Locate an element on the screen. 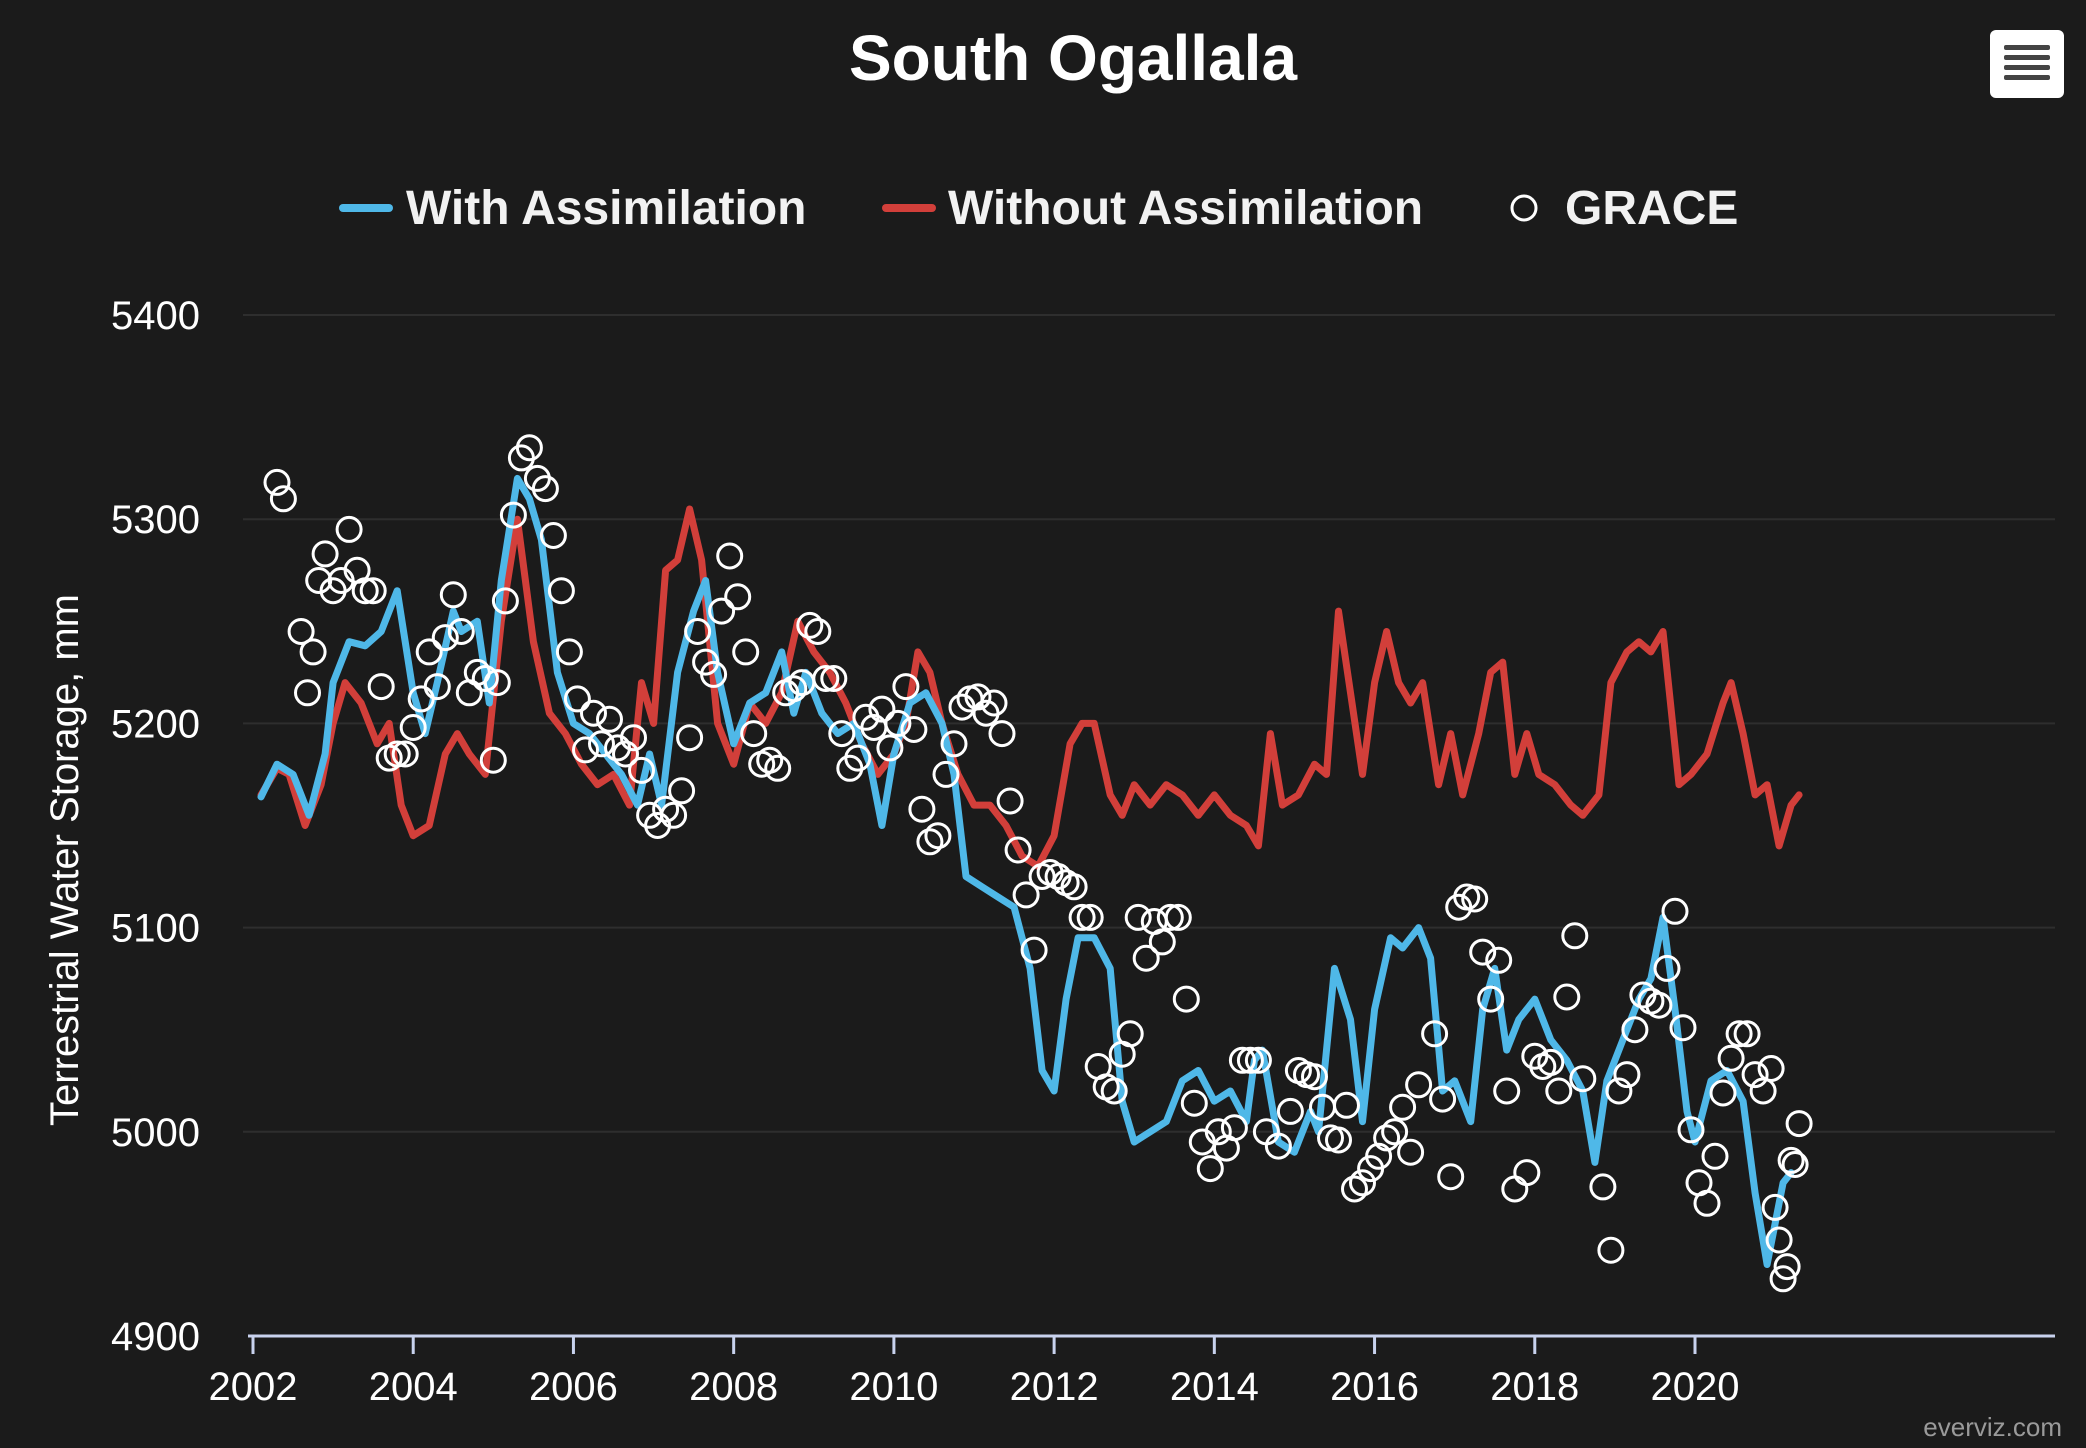 Image resolution: width=2086 pixels, height=1448 pixels. credits-link: everviz.com is located at coordinates (1992, 1427).